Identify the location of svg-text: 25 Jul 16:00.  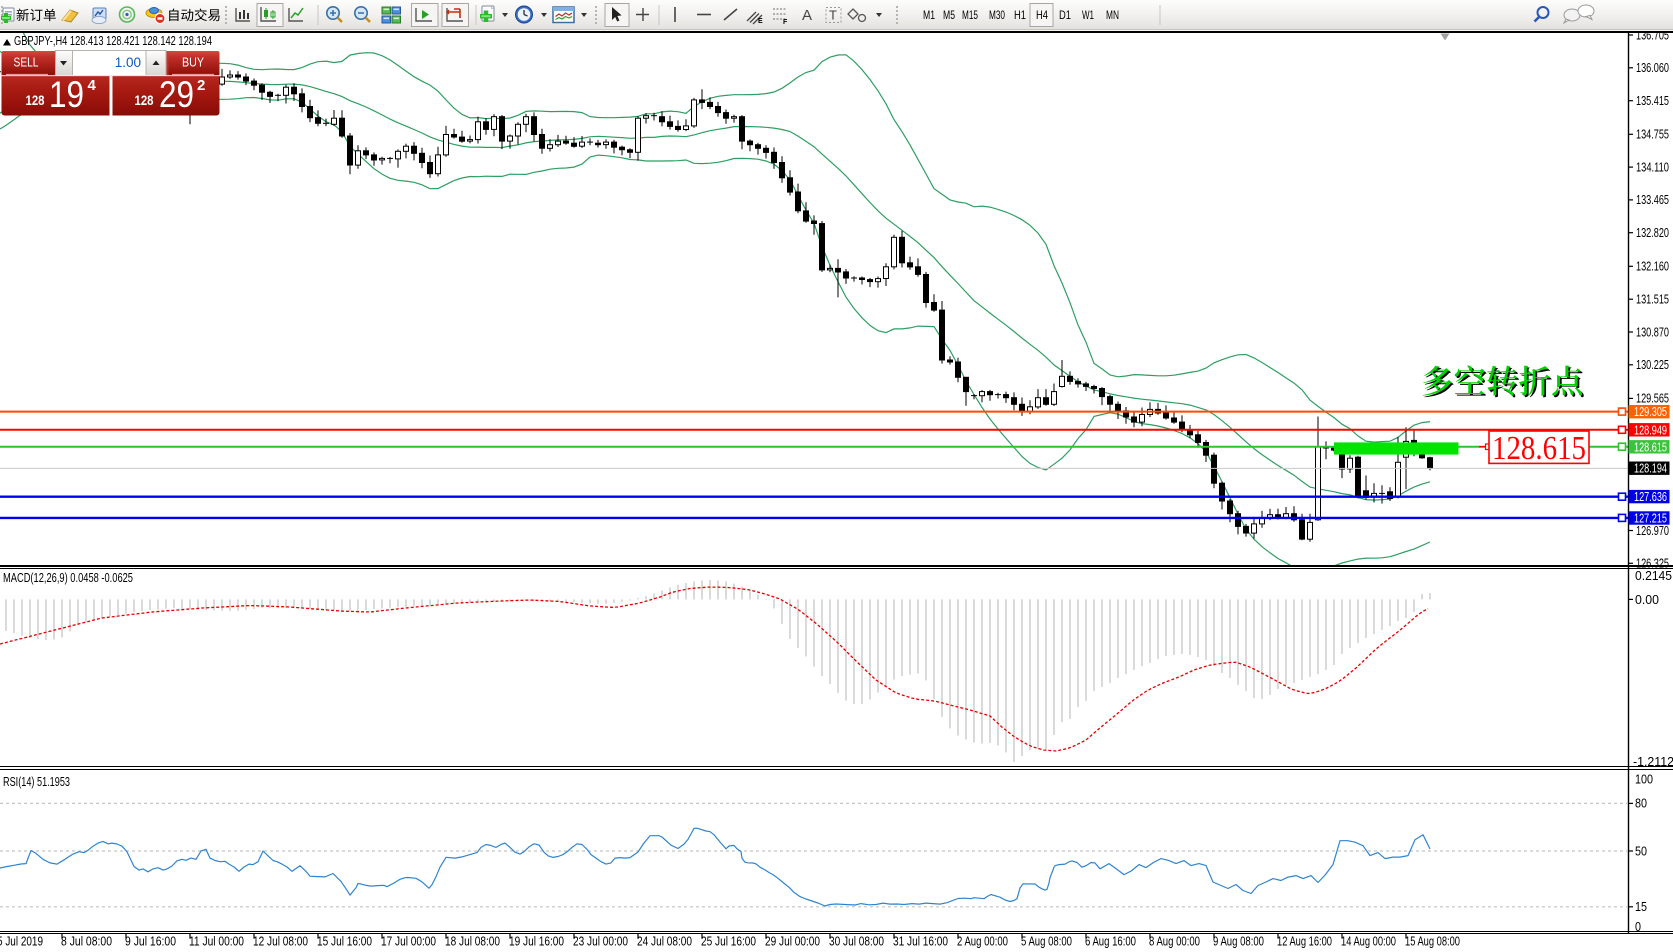
(728, 942).